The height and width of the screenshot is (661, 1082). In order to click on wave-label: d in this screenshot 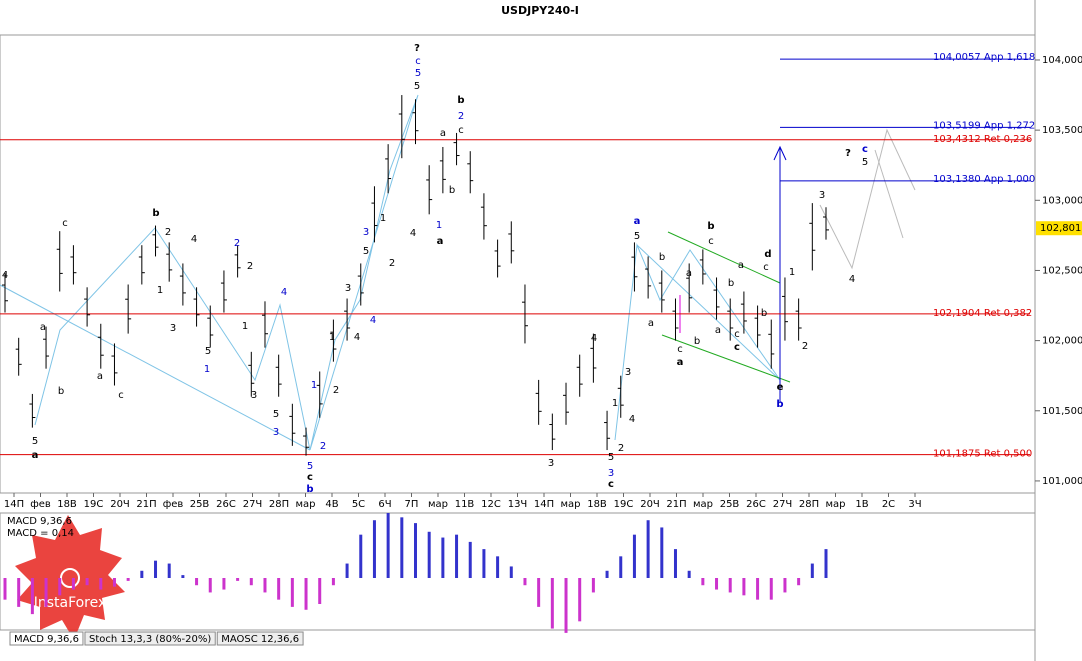, I will do `click(767, 254)`.